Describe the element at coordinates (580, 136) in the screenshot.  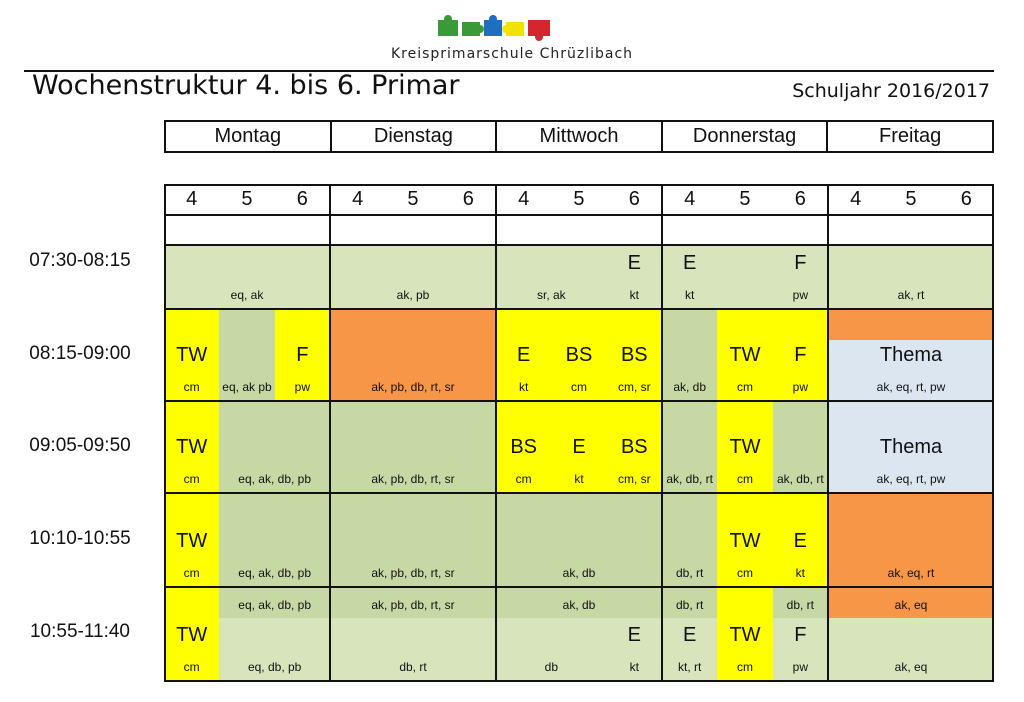
I see `day-wednesday: Mittwoch` at that location.